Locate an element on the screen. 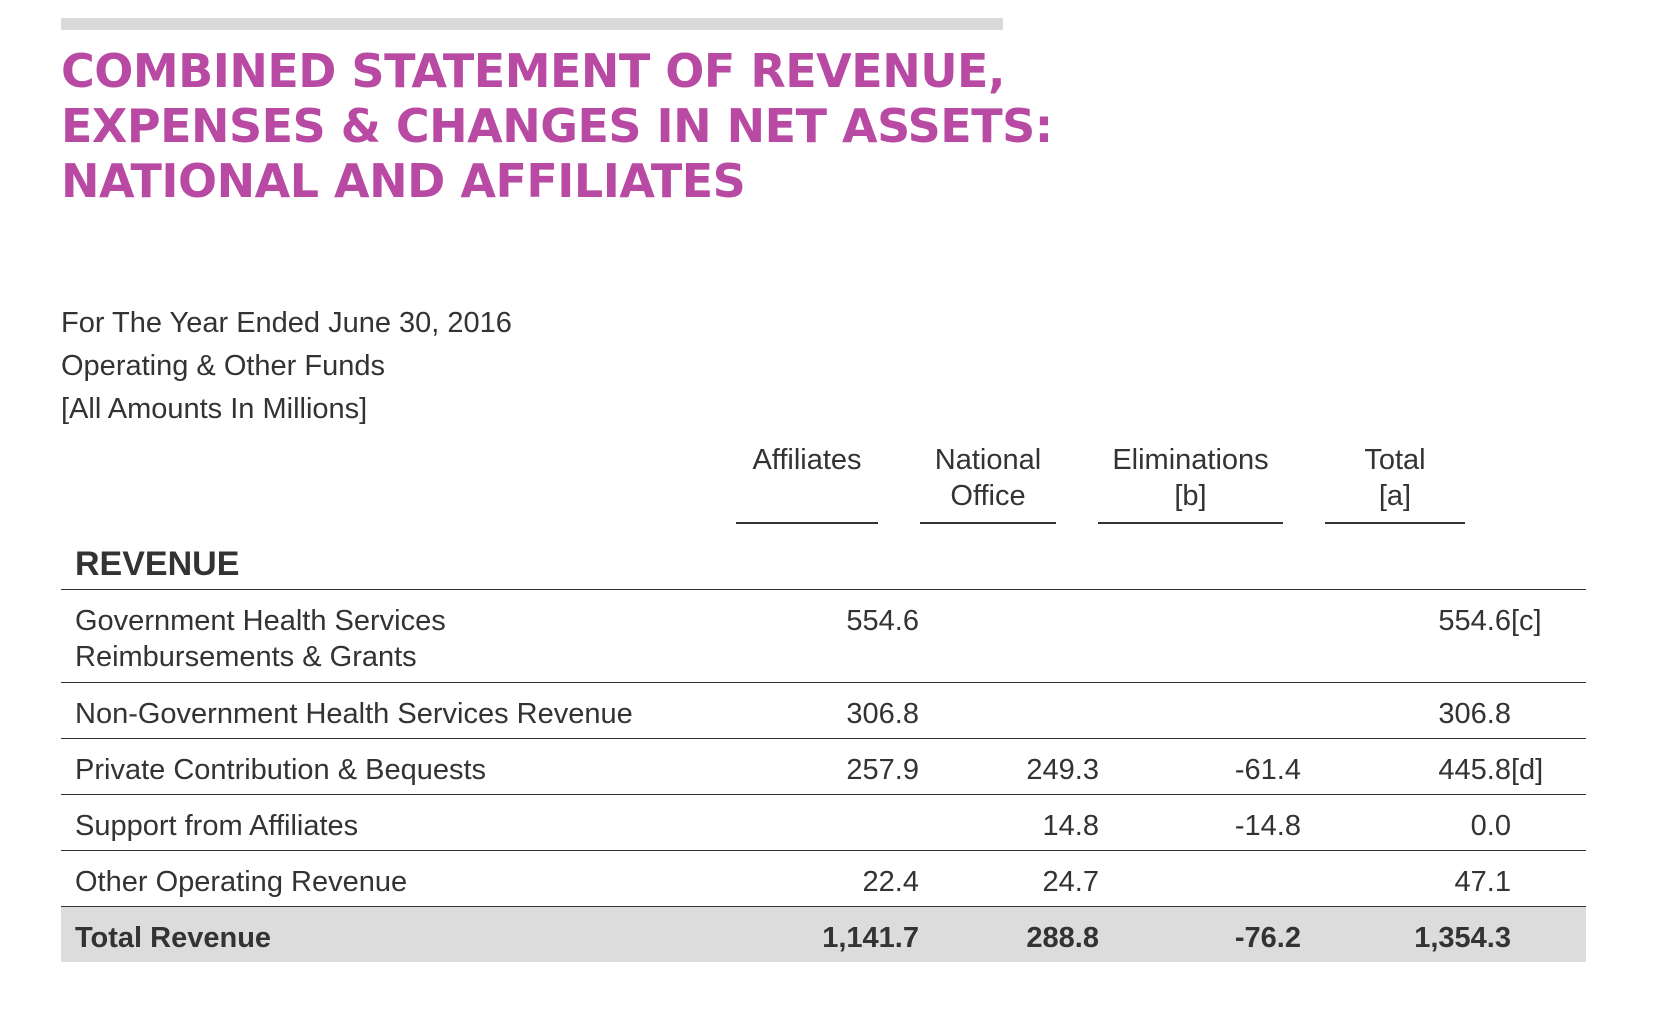 This screenshot has height=1012, width=1664. column-header-national-office: National Office is located at coordinates (988, 481).